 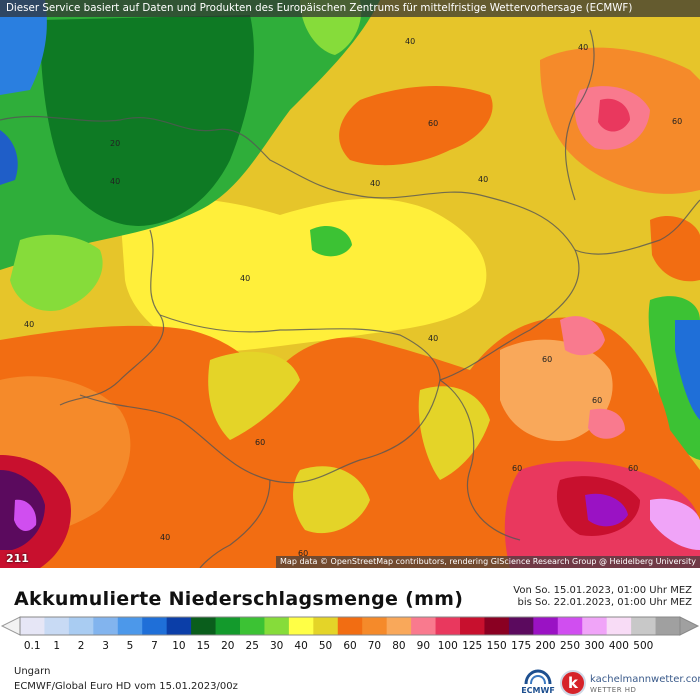 I want to click on scale-tick-label: 50, so click(x=325, y=646).